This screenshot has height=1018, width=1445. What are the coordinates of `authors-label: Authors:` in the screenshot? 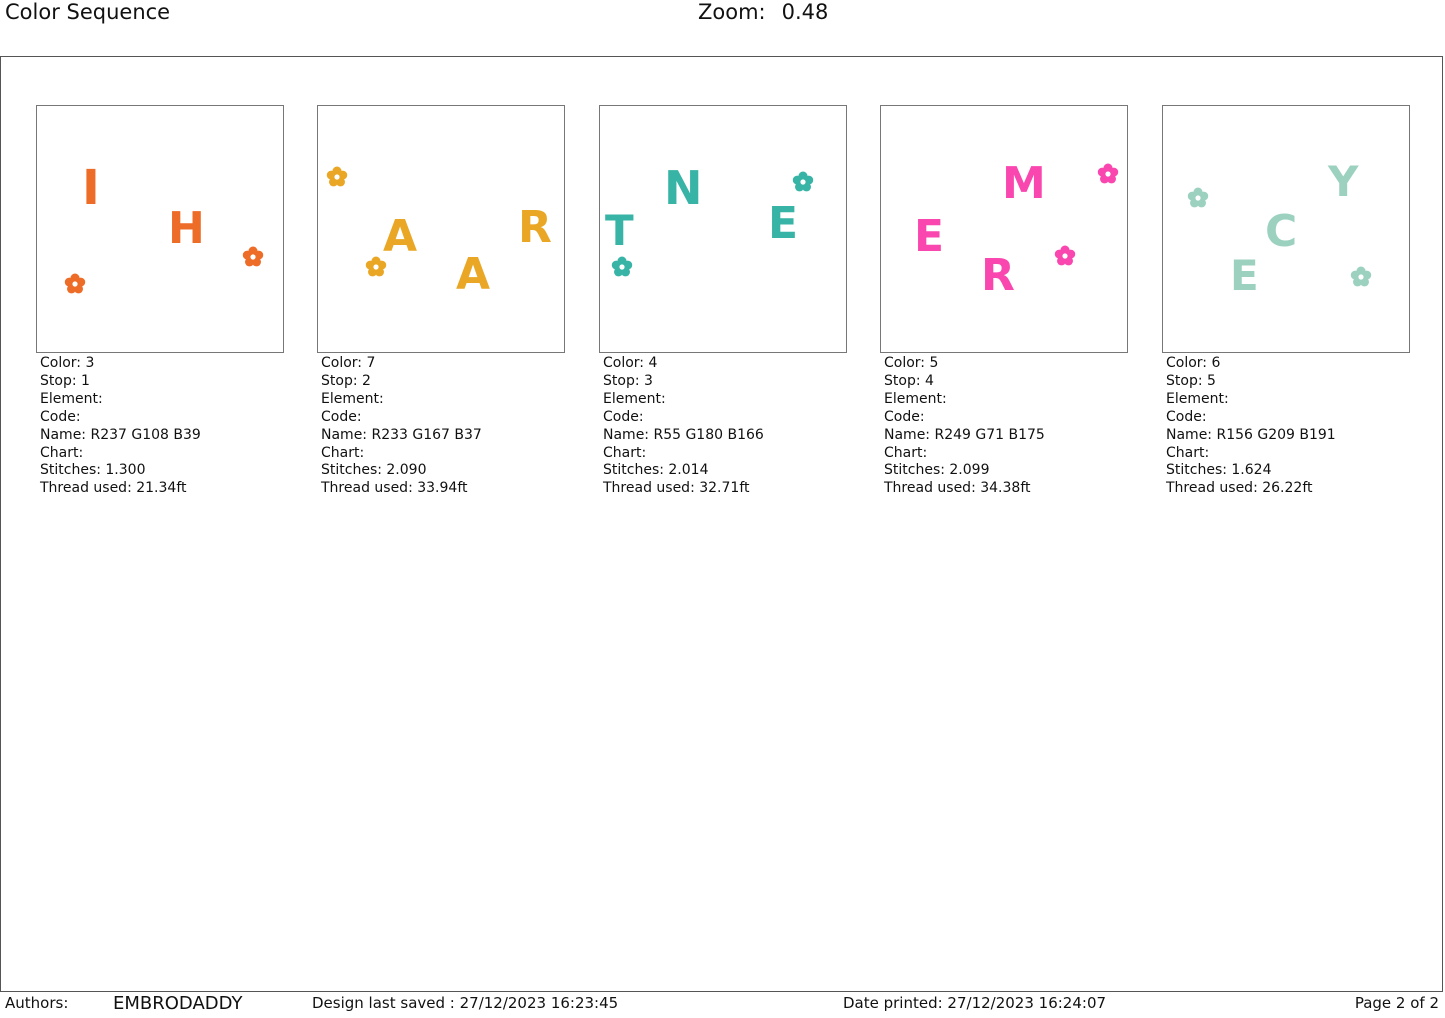 It's located at (37, 1003).